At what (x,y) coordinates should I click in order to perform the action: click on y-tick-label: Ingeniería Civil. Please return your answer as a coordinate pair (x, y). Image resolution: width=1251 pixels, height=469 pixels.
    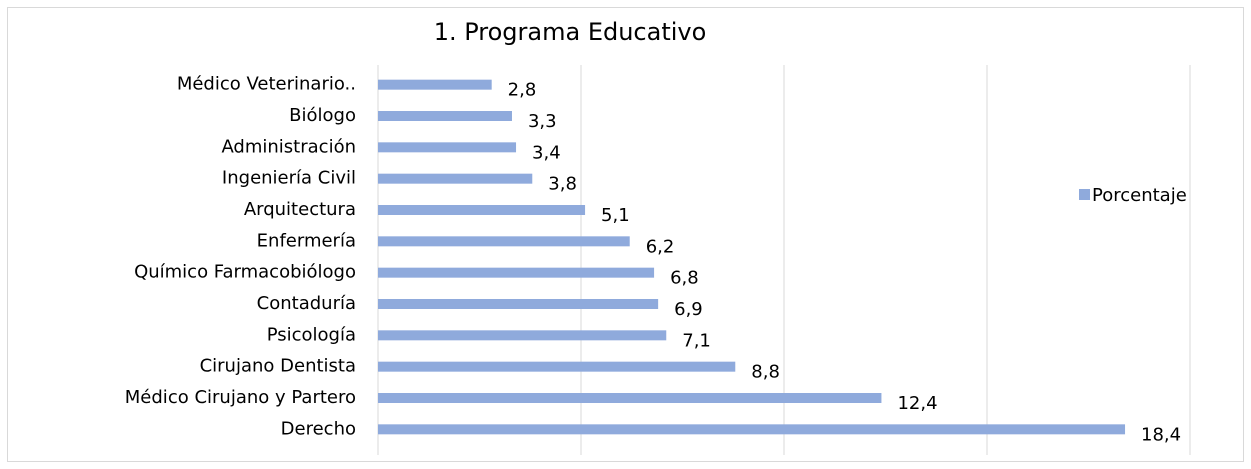
    Looking at the image, I should click on (289, 178).